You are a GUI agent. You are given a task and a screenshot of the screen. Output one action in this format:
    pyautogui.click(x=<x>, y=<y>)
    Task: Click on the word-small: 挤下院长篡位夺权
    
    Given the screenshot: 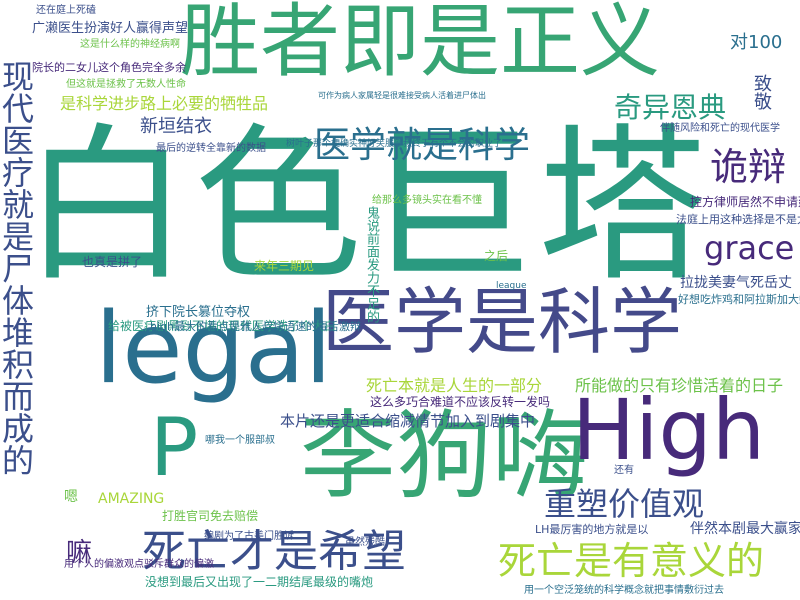 What is the action you would take?
    pyautogui.click(x=198, y=312)
    